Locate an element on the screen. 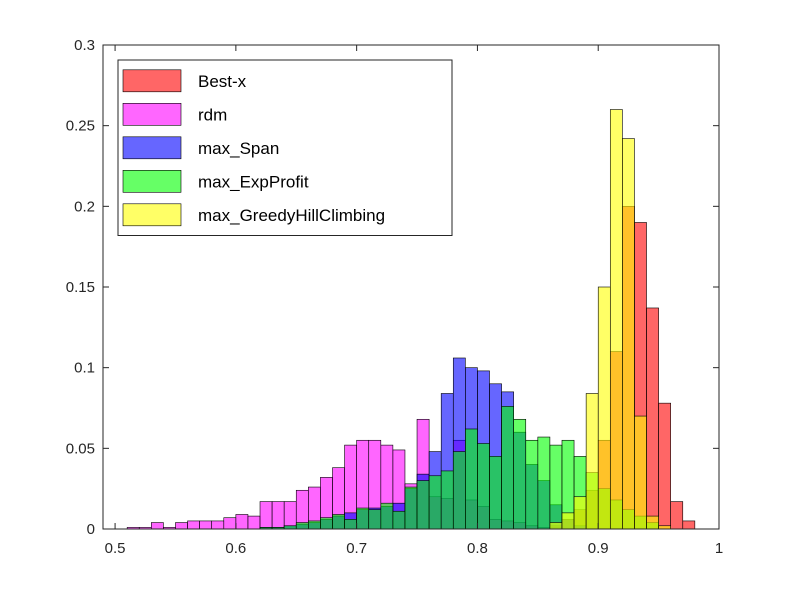  legend-entry-best-x: Best-x is located at coordinates (184, 81).